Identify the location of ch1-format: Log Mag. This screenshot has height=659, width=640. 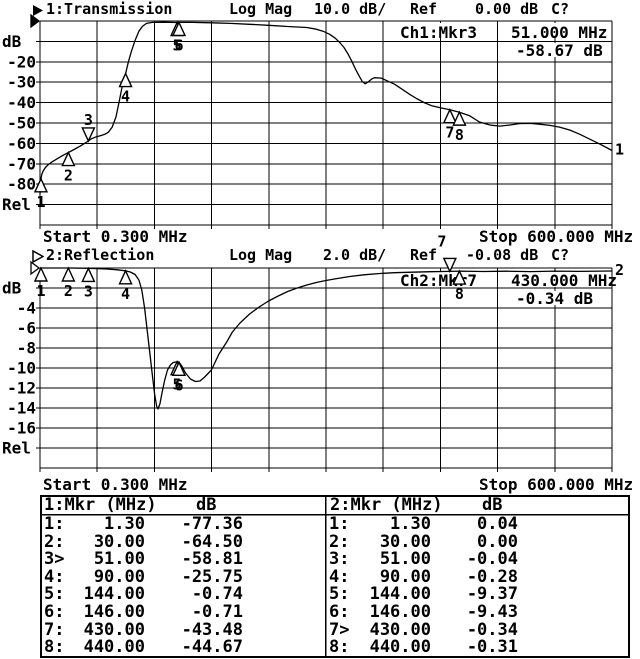
(261, 9).